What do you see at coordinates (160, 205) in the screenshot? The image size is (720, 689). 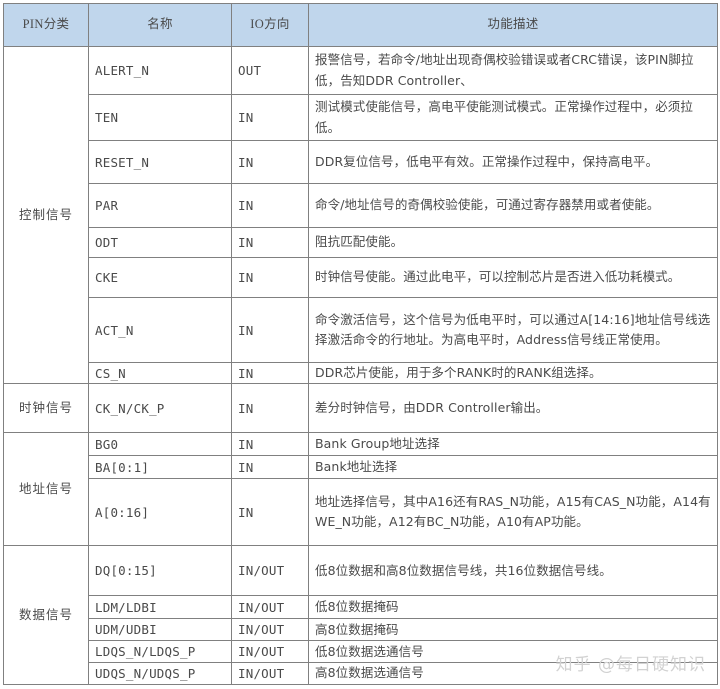 I see `cell-pin-name: PAR` at bounding box center [160, 205].